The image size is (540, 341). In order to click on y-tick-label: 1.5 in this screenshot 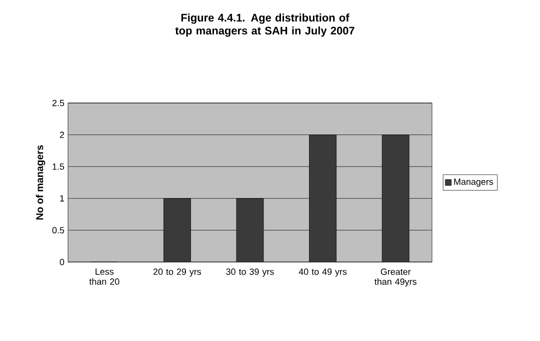, I will do `click(58, 166)`.